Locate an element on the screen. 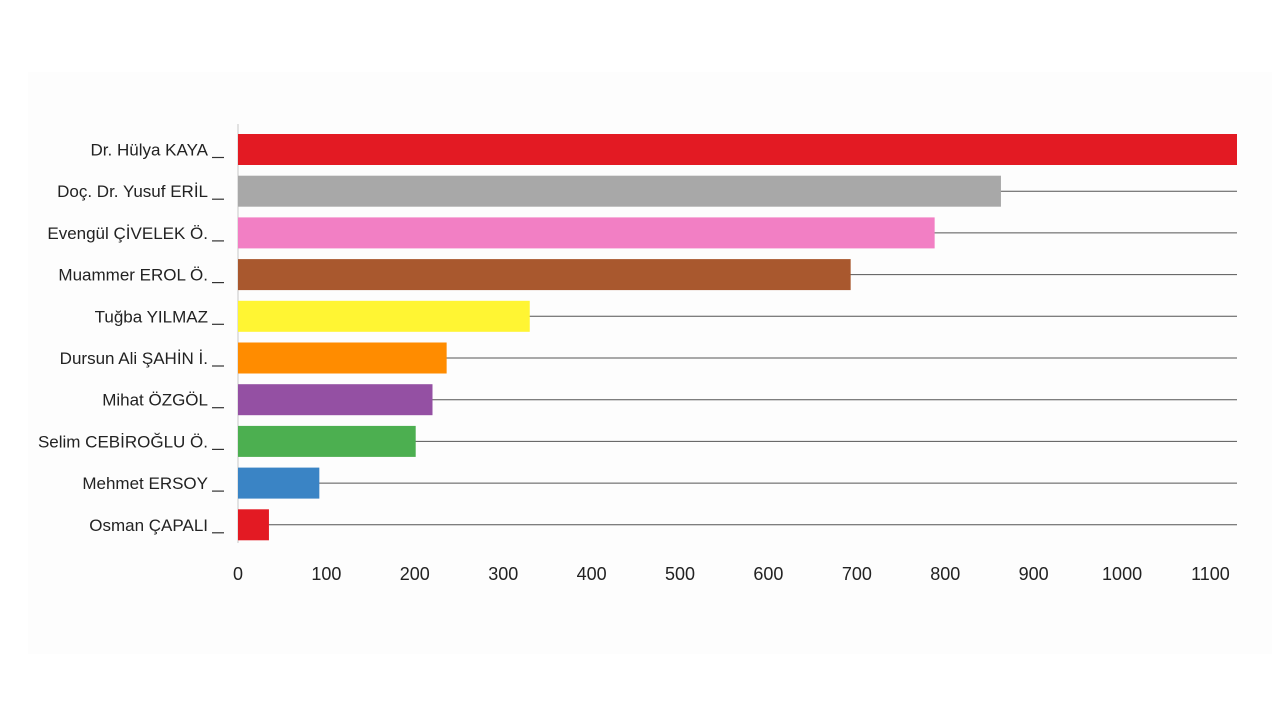 The width and height of the screenshot is (1280, 720). x-tick-label: 200 is located at coordinates (415, 574).